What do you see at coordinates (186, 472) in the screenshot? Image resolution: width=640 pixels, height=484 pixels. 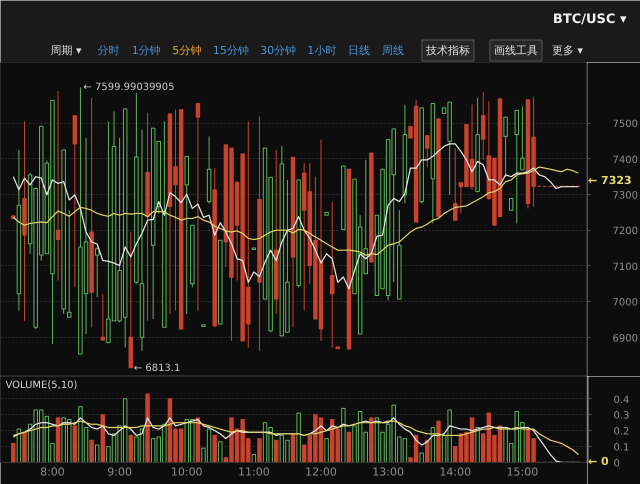 I see `x-tick-label: 10:00` at bounding box center [186, 472].